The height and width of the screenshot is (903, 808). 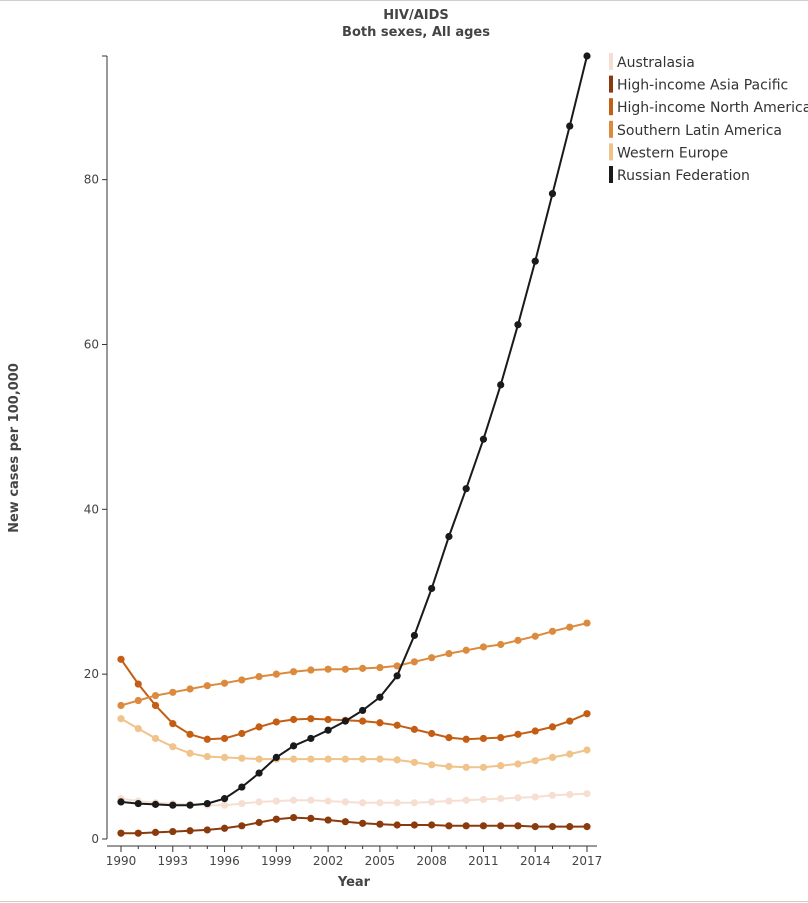 I want to click on legend-item: High-income Asia Pacific, so click(x=698, y=84).